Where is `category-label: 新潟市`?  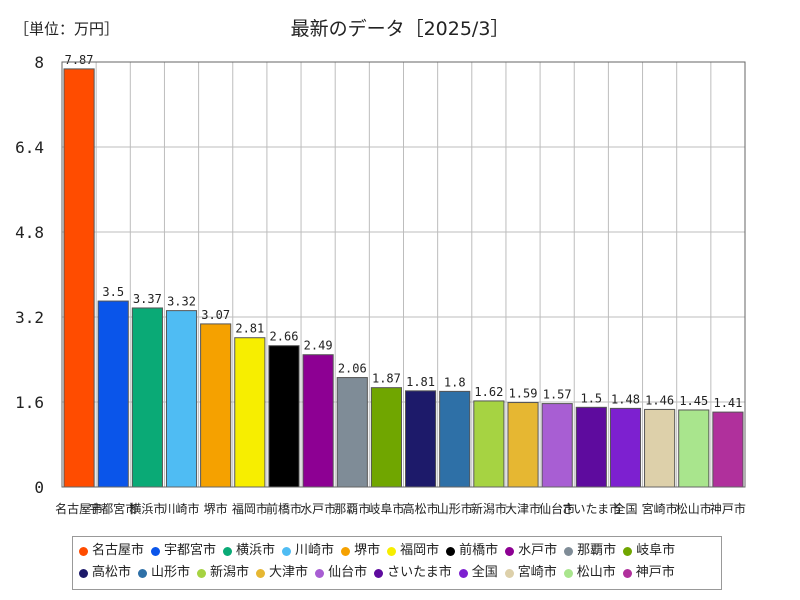
category-label: 新潟市 is located at coordinates (489, 508).